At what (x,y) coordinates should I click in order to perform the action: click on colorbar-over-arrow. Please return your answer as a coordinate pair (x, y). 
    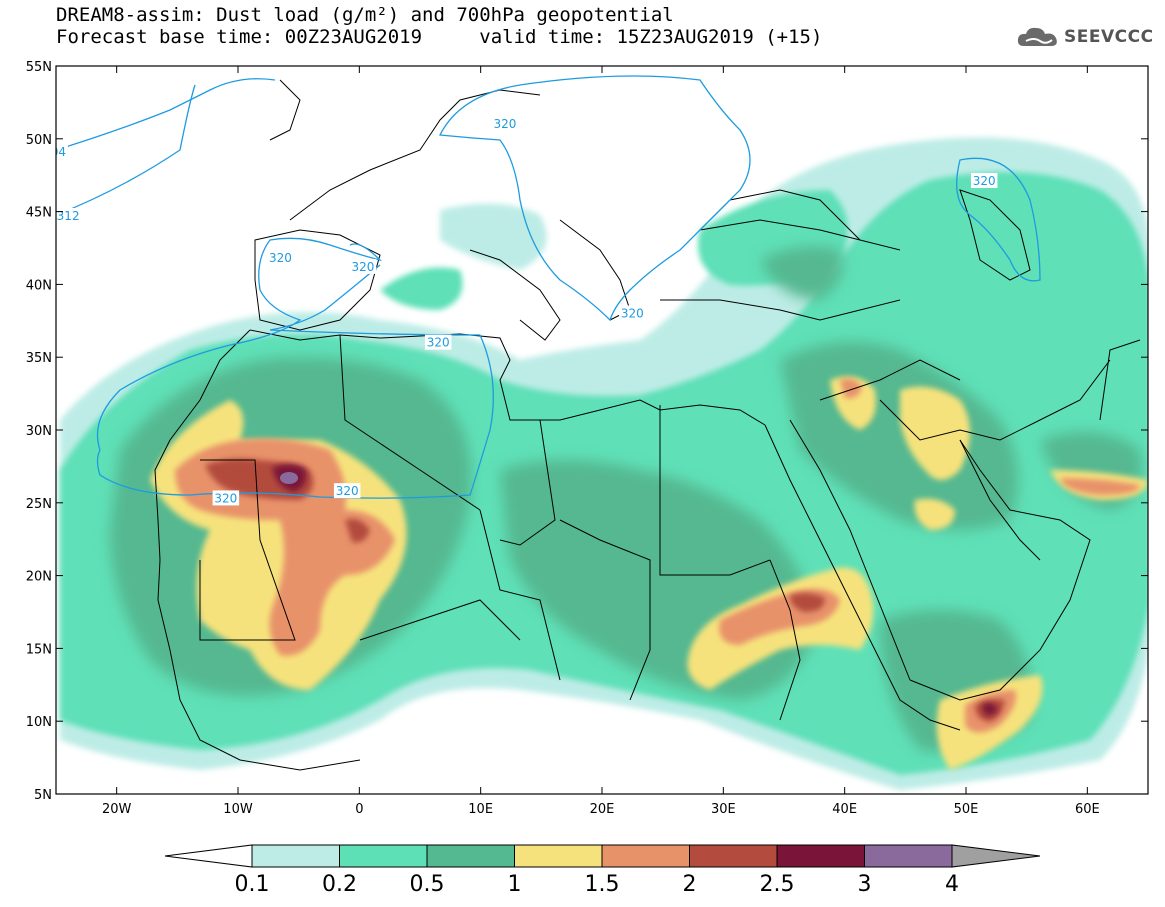
    Looking at the image, I should click on (996, 856).